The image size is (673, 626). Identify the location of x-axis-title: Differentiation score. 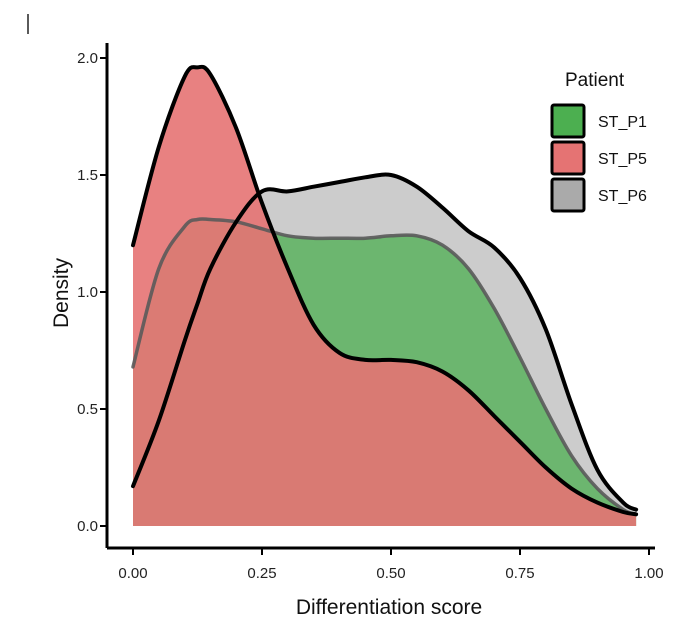
(389, 607).